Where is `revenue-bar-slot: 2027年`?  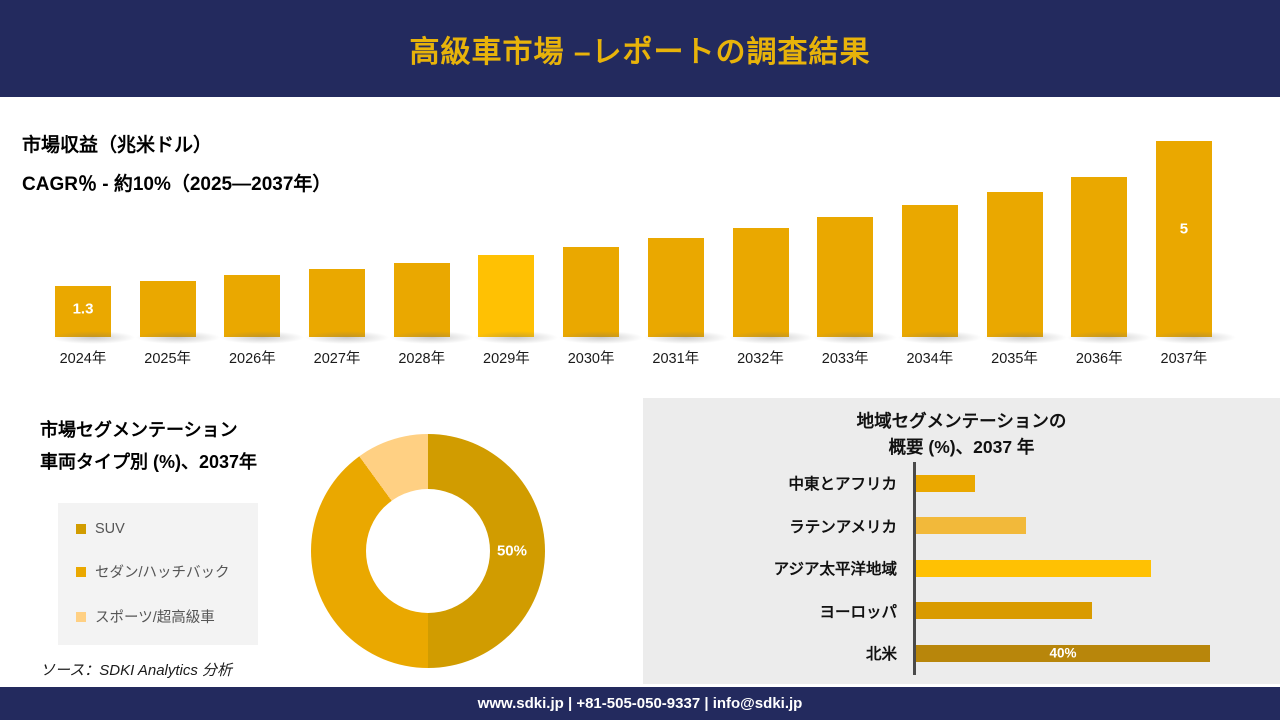
revenue-bar-slot: 2027年 is located at coordinates (347, 254).